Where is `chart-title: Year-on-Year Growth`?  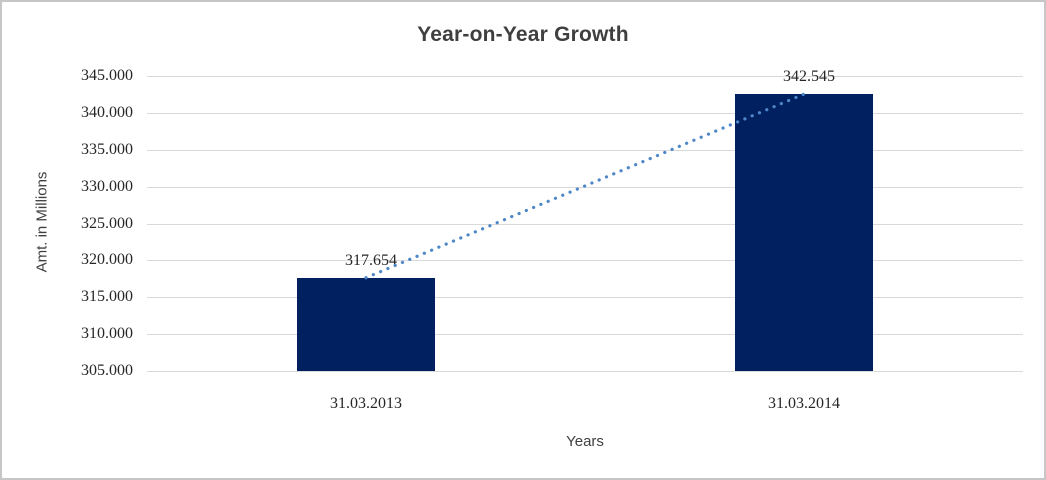 chart-title: Year-on-Year Growth is located at coordinates (523, 34).